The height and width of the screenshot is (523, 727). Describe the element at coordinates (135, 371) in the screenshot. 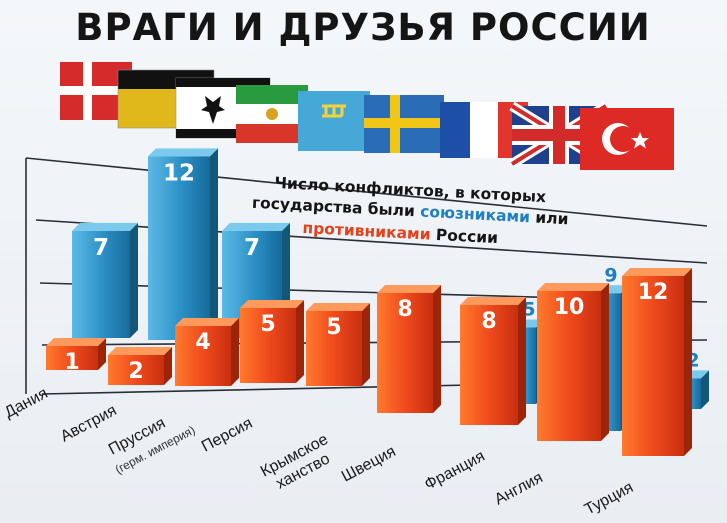

I see `enemy-bar-2-value-label: 2` at that location.